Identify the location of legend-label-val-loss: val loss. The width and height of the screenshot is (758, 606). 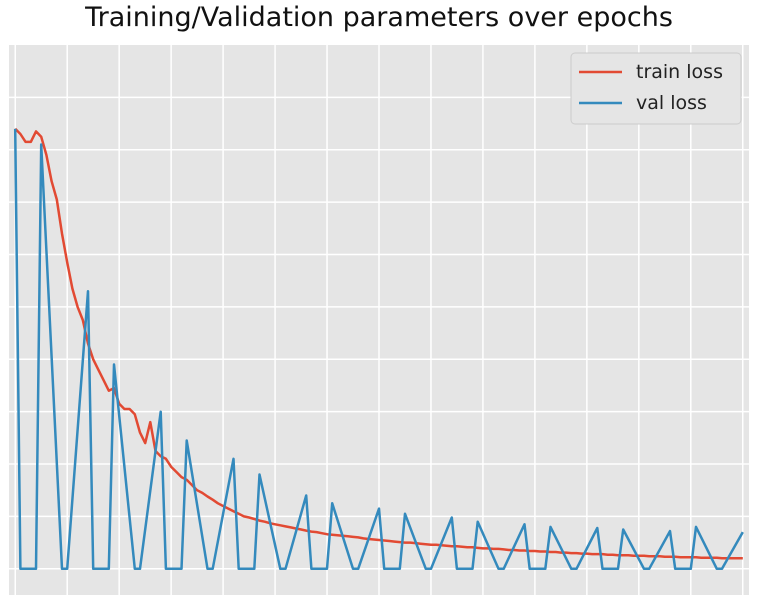
(671, 103).